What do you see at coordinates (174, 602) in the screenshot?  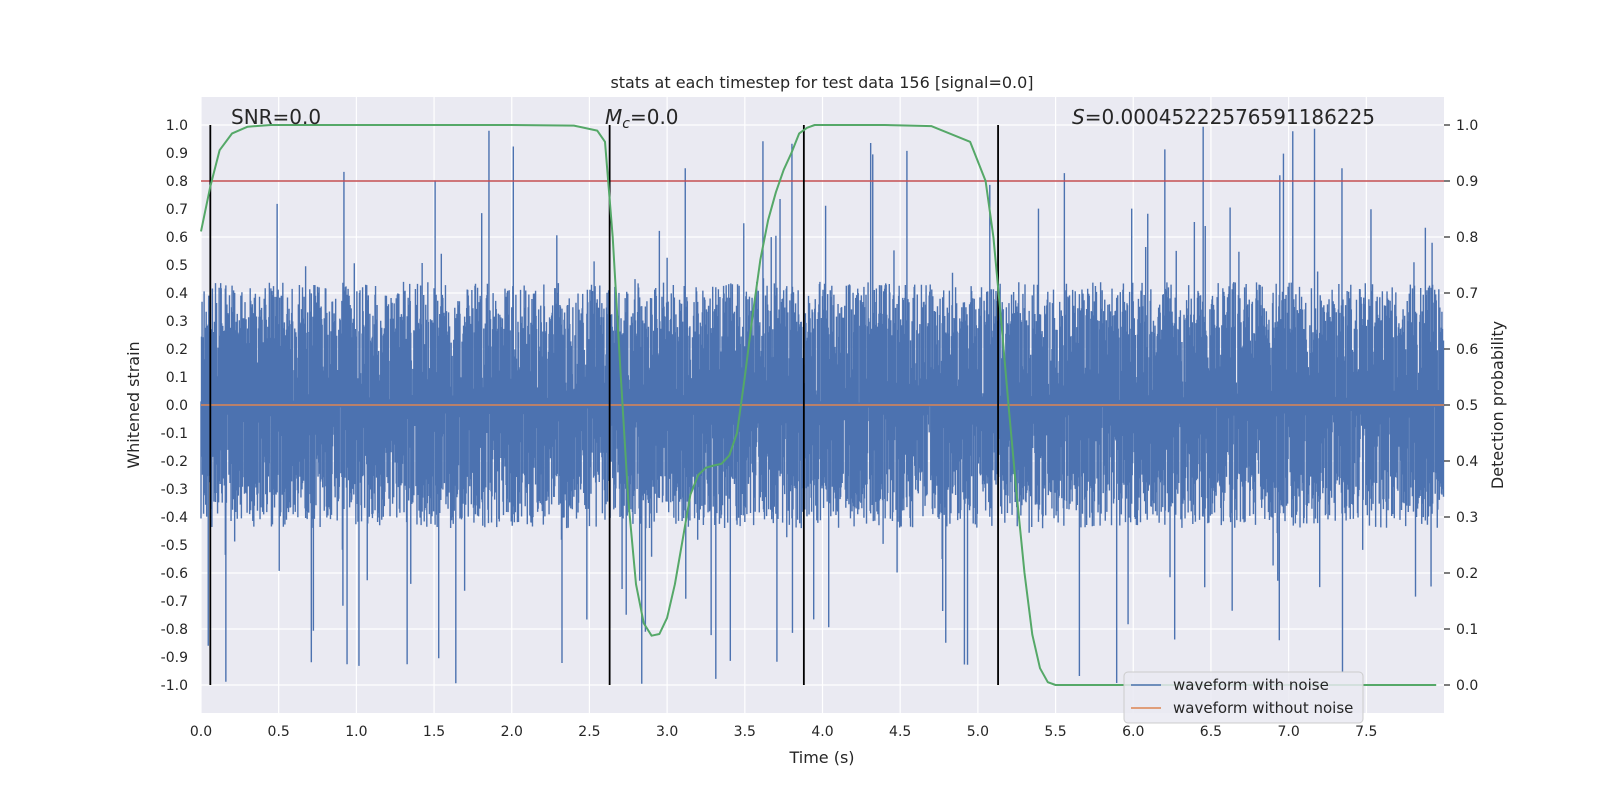 I see `y-left-tick-label-17: -0.7` at bounding box center [174, 602].